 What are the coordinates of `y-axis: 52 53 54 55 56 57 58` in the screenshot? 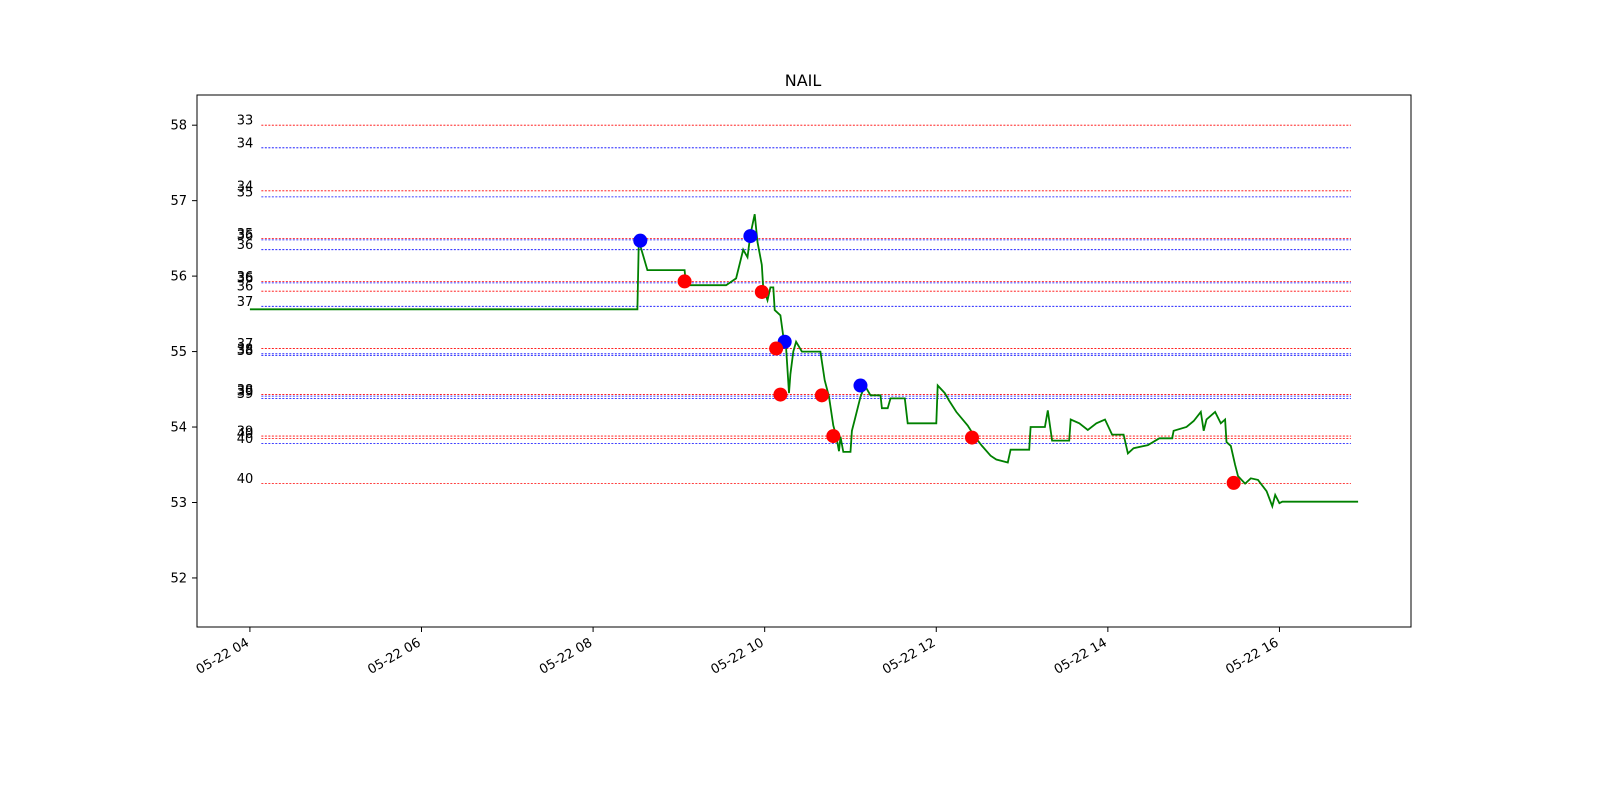 It's located at (183, 352).